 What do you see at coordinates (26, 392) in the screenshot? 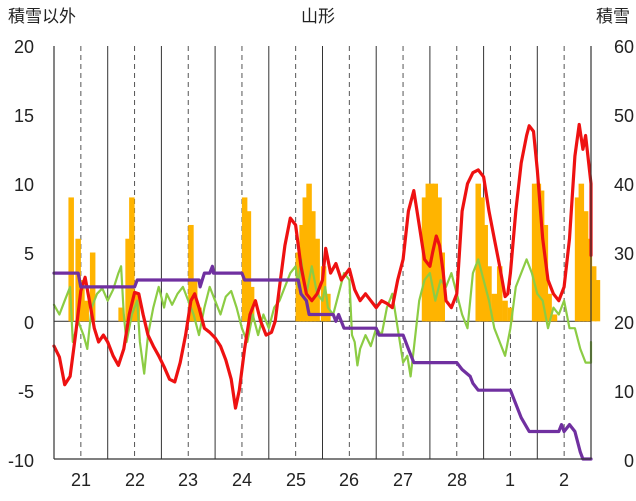
I see `left-tick-label: -5` at bounding box center [26, 392].